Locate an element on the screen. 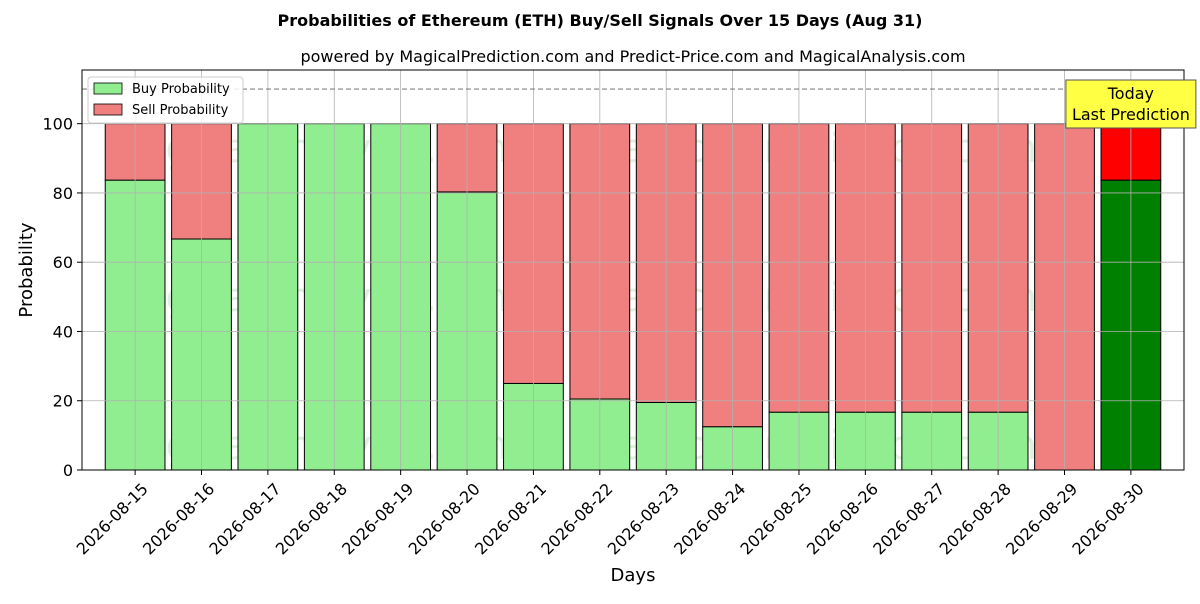  annotation-text: Last Prediction is located at coordinates (1131, 114).